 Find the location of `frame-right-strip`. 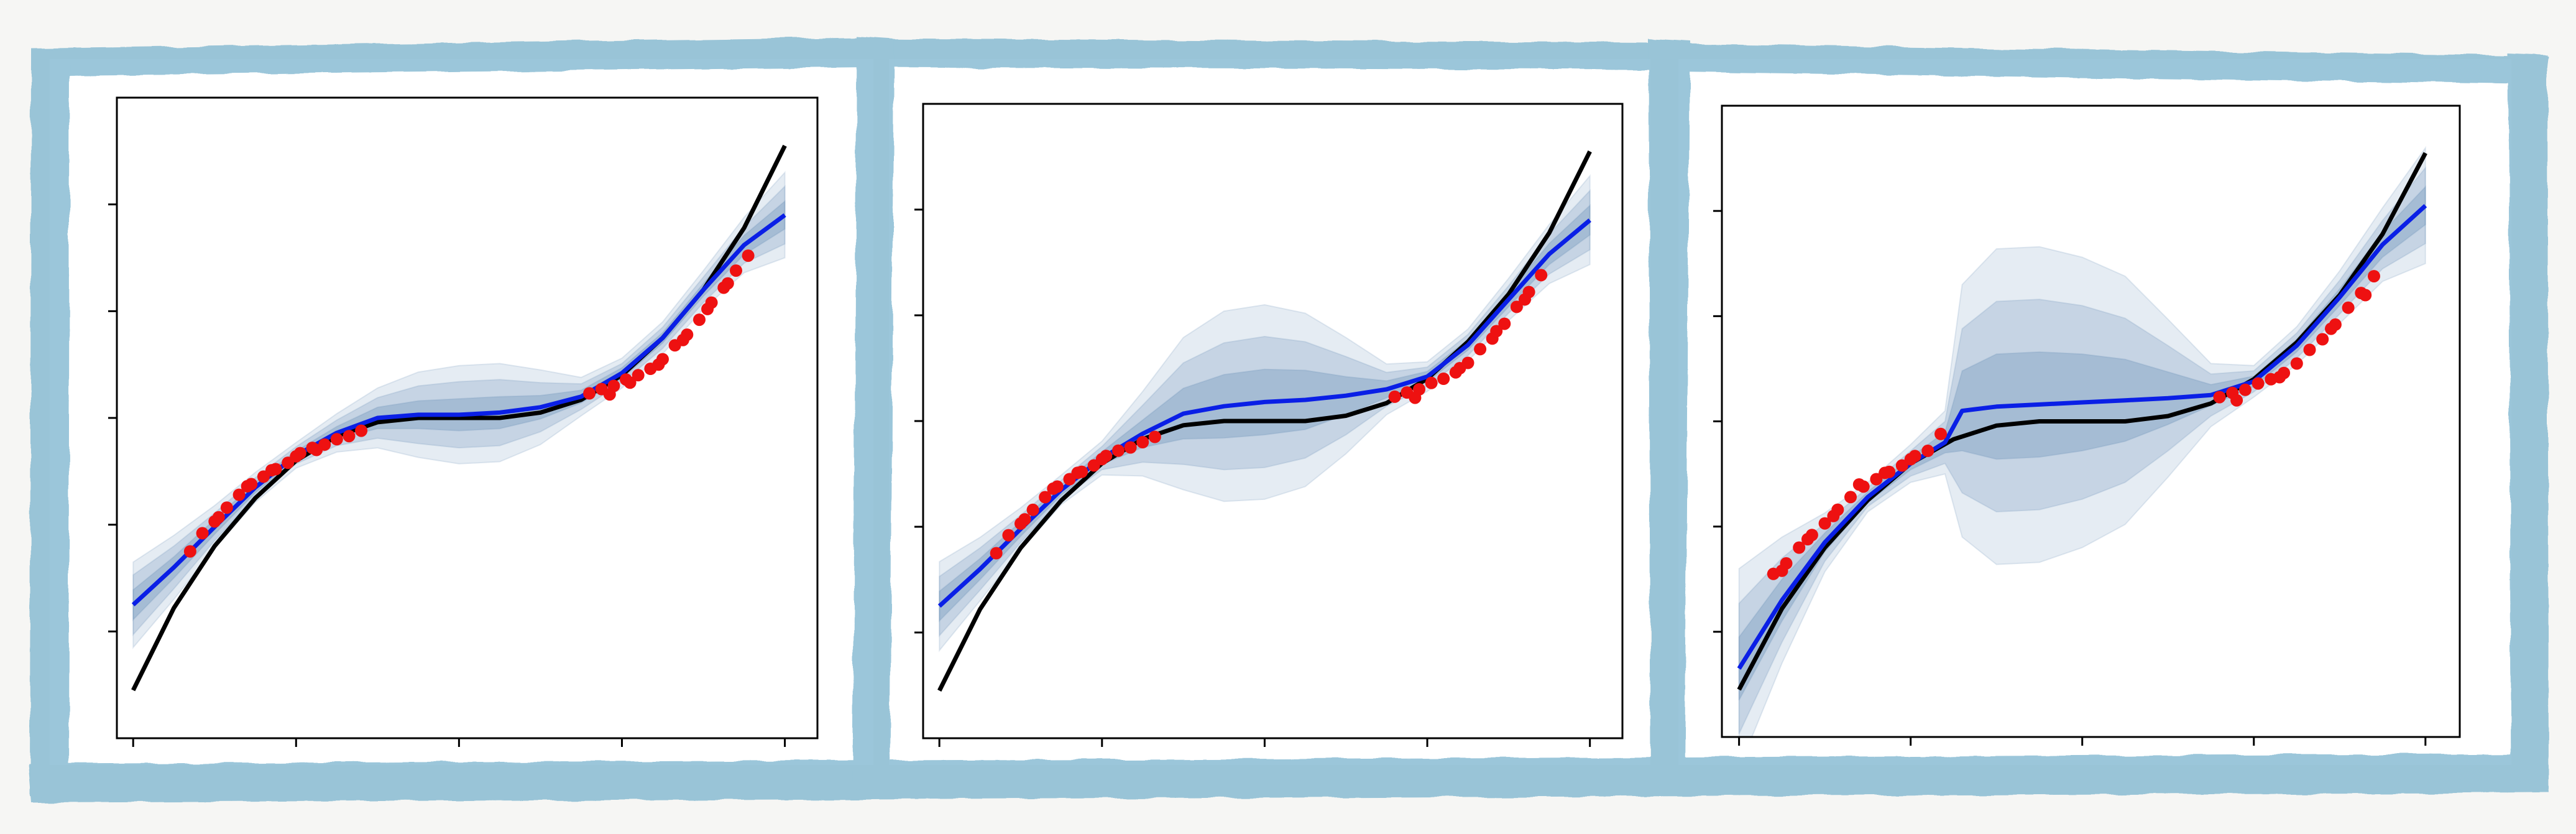

frame-right-strip is located at coordinates (2528, 422).